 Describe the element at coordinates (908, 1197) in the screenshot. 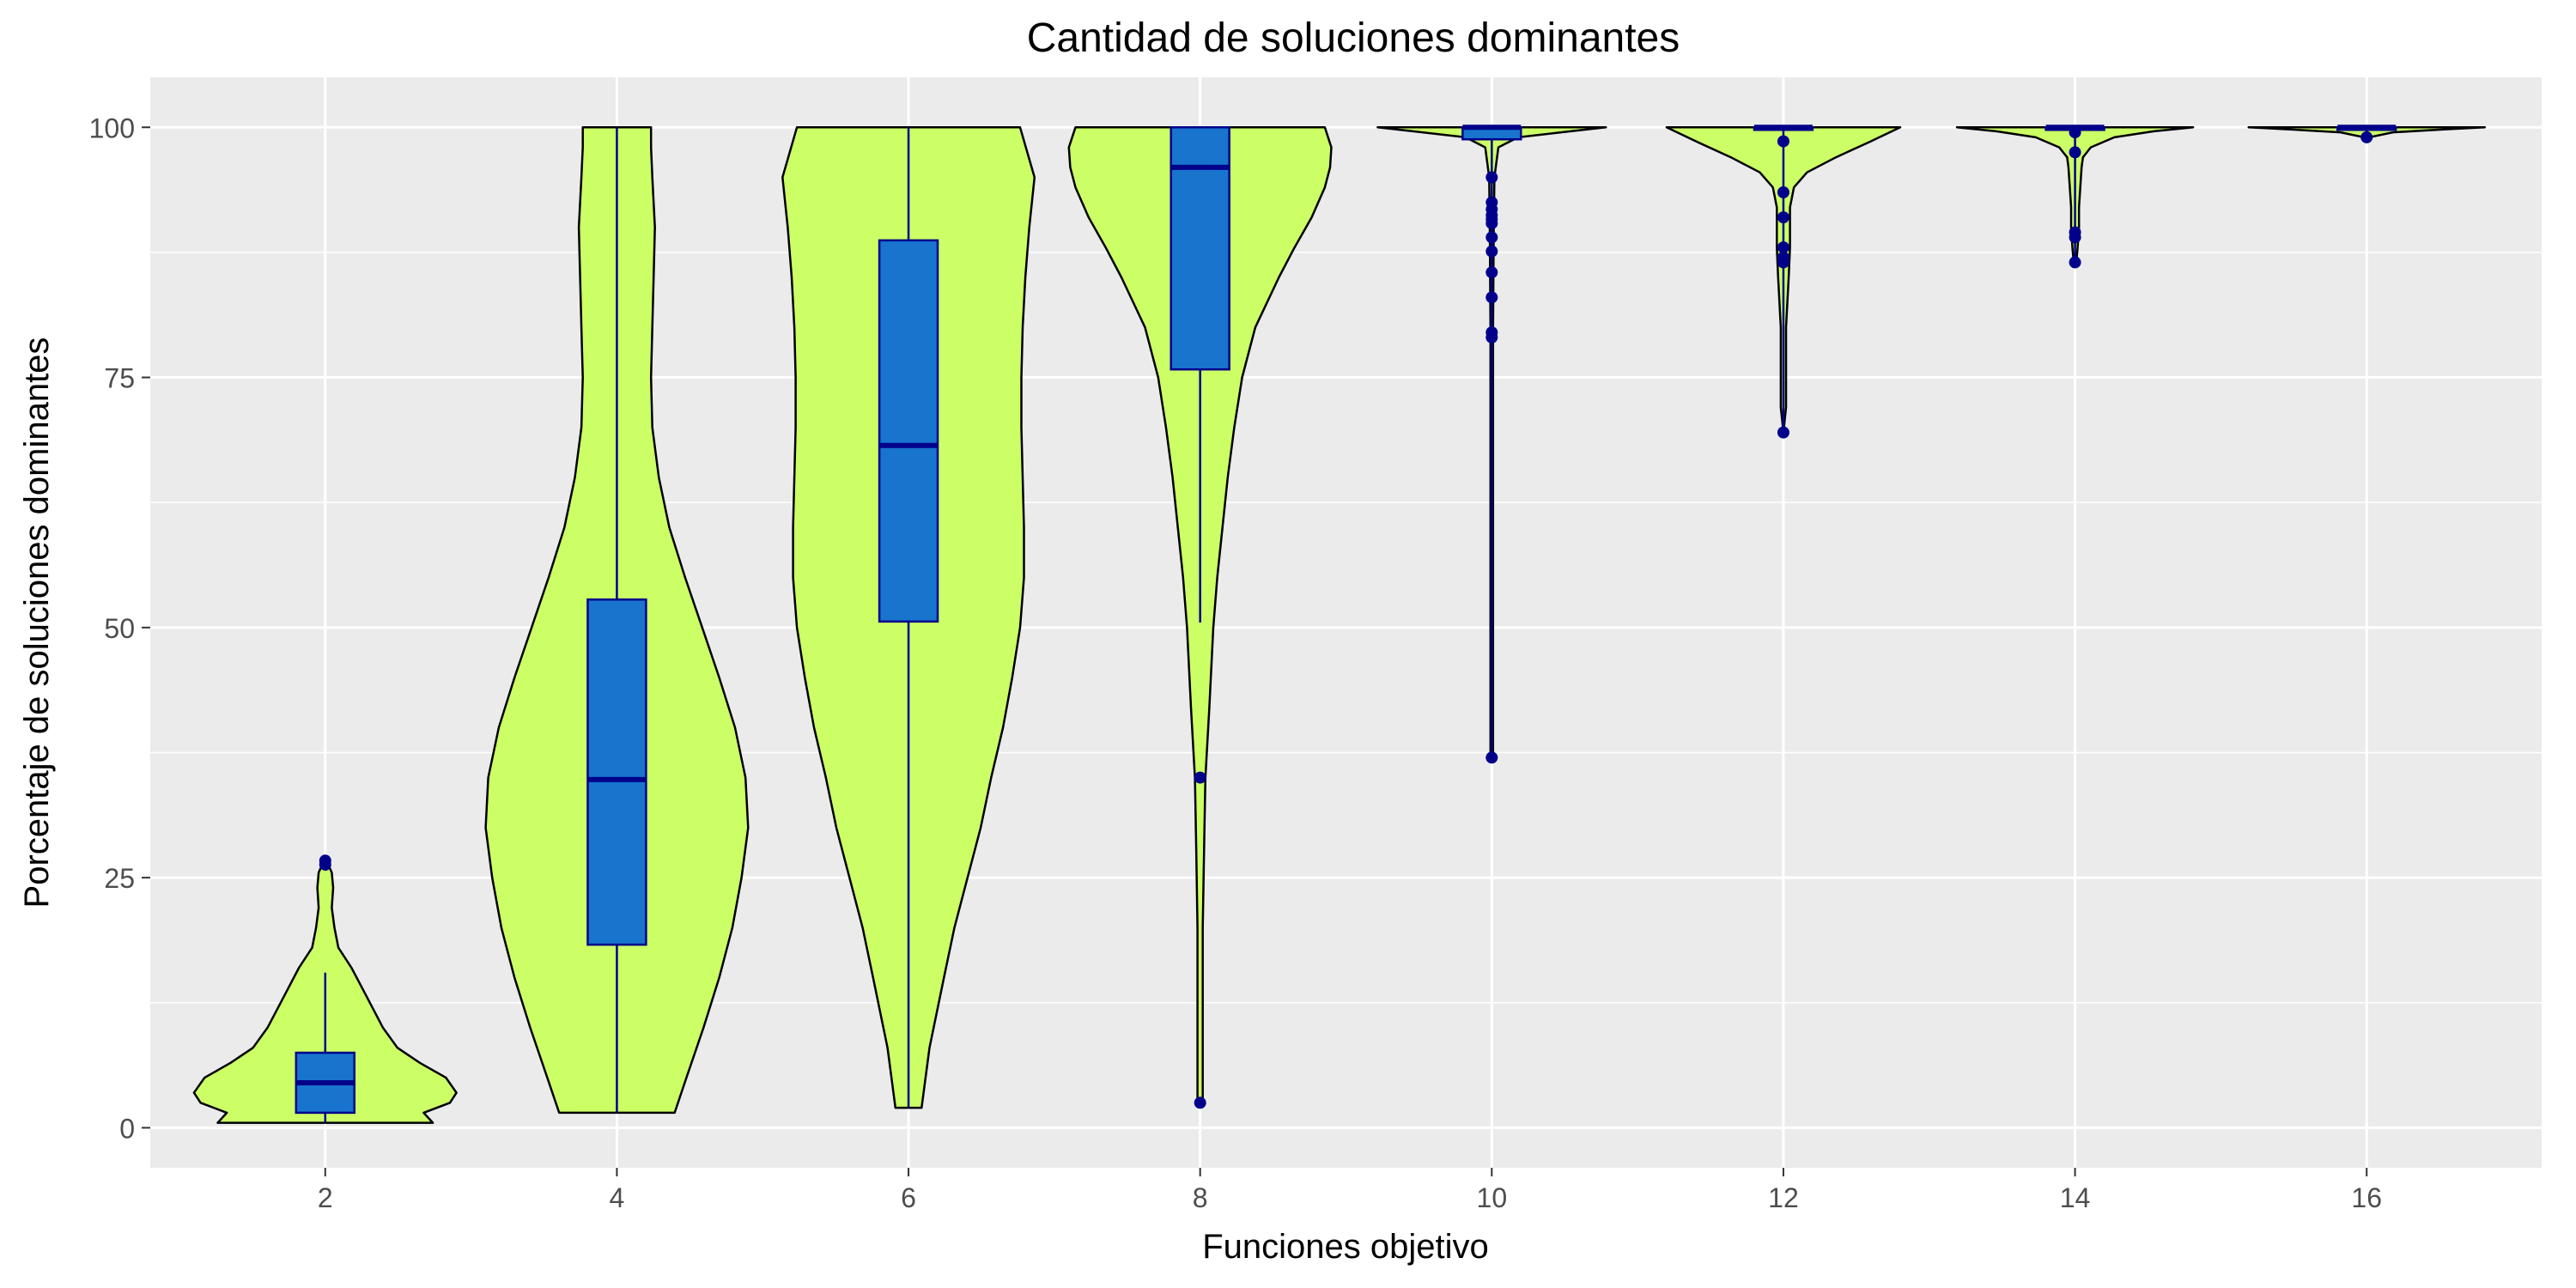

I see `x-tick-label: 6` at that location.